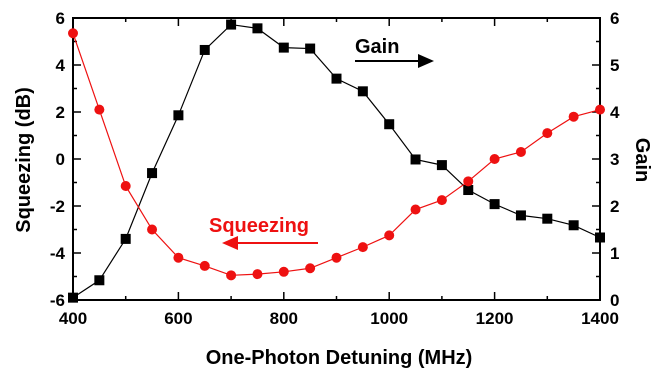  Describe the element at coordinates (615, 112) in the screenshot. I see `y-right-tick-label: 4` at that location.